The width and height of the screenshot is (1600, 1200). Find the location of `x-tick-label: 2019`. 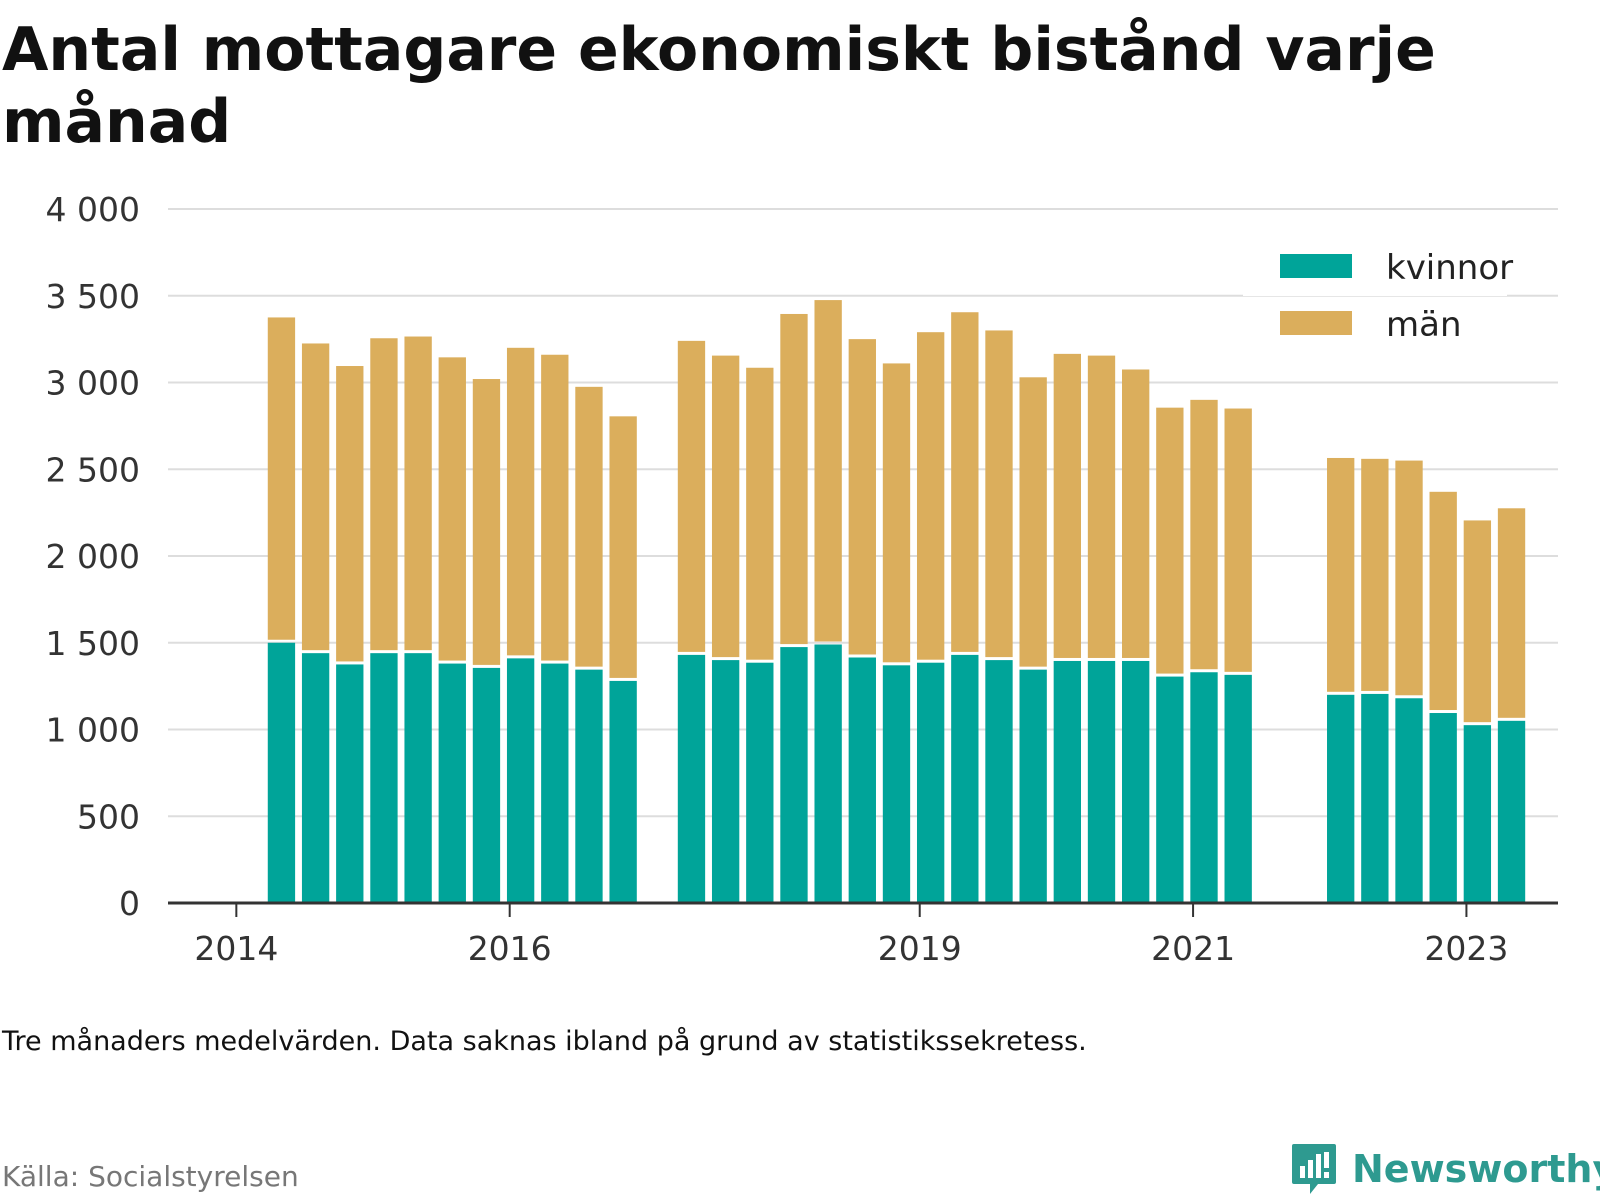

x-tick-label: 2019 is located at coordinates (920, 948).